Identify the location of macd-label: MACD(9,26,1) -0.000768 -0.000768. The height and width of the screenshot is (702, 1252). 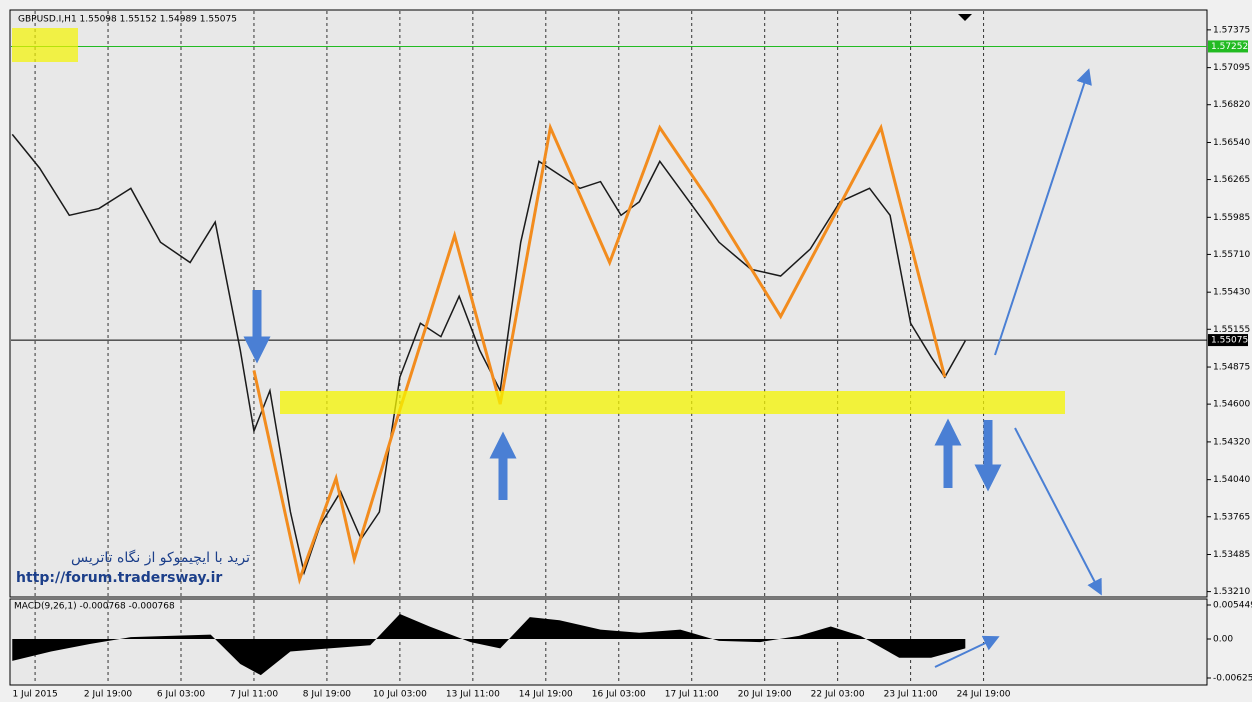
(94, 607).